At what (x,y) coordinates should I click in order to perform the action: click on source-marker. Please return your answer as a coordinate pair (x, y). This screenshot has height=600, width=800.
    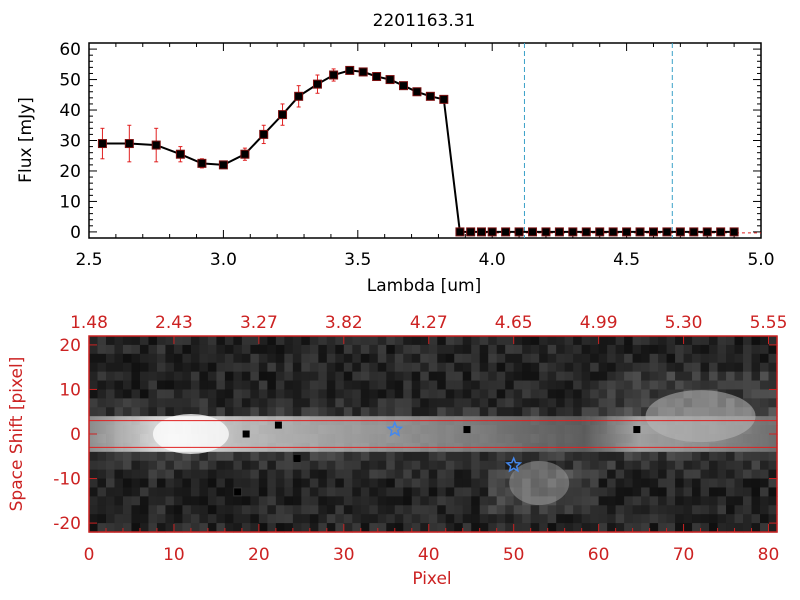
    Looking at the image, I should click on (637, 430).